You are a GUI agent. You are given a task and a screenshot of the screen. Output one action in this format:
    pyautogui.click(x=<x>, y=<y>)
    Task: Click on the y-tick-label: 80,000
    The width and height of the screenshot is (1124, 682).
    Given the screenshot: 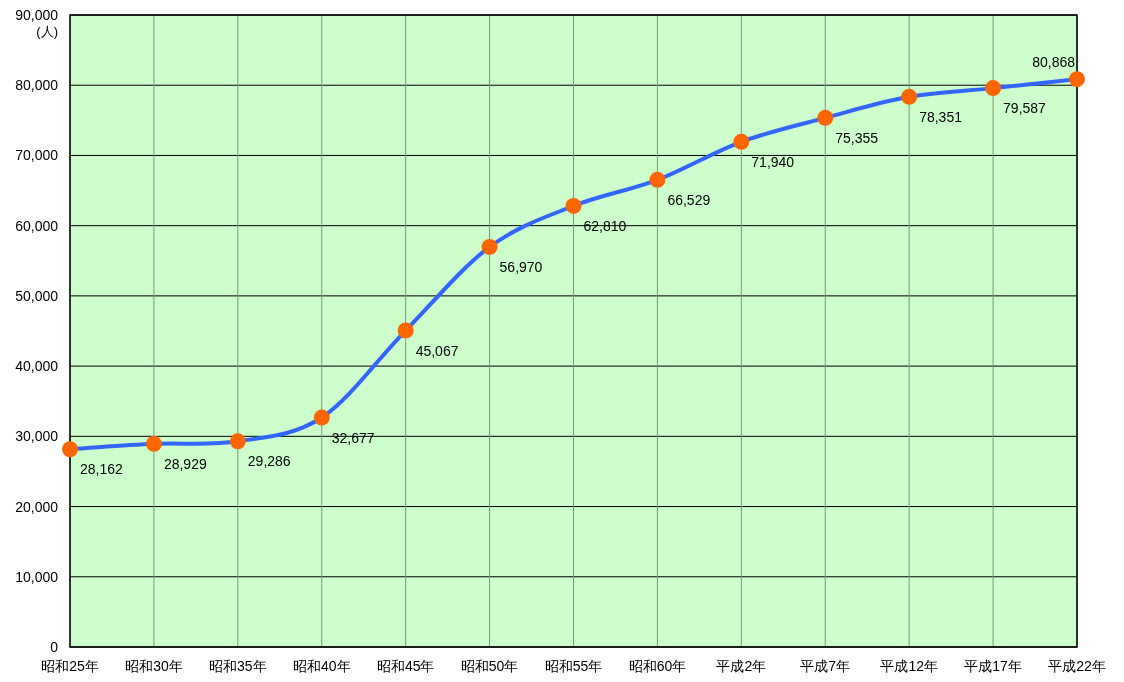 What is the action you would take?
    pyautogui.click(x=37, y=85)
    